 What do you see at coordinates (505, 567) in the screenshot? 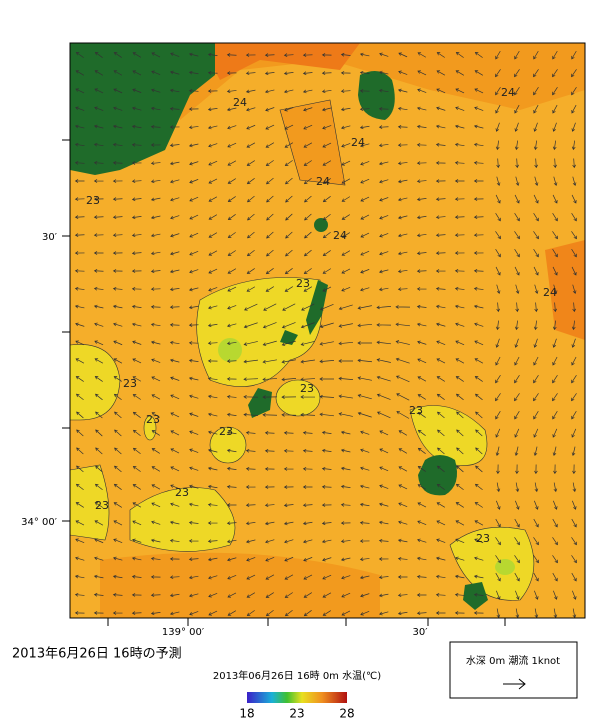
I see `cool-spot` at bounding box center [505, 567].